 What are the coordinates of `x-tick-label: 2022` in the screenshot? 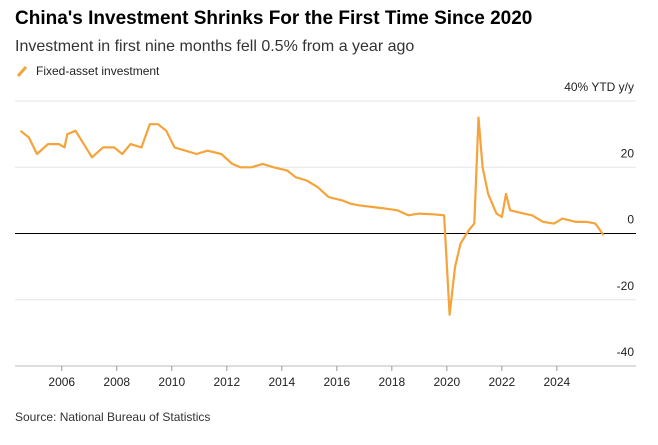 It's located at (502, 382).